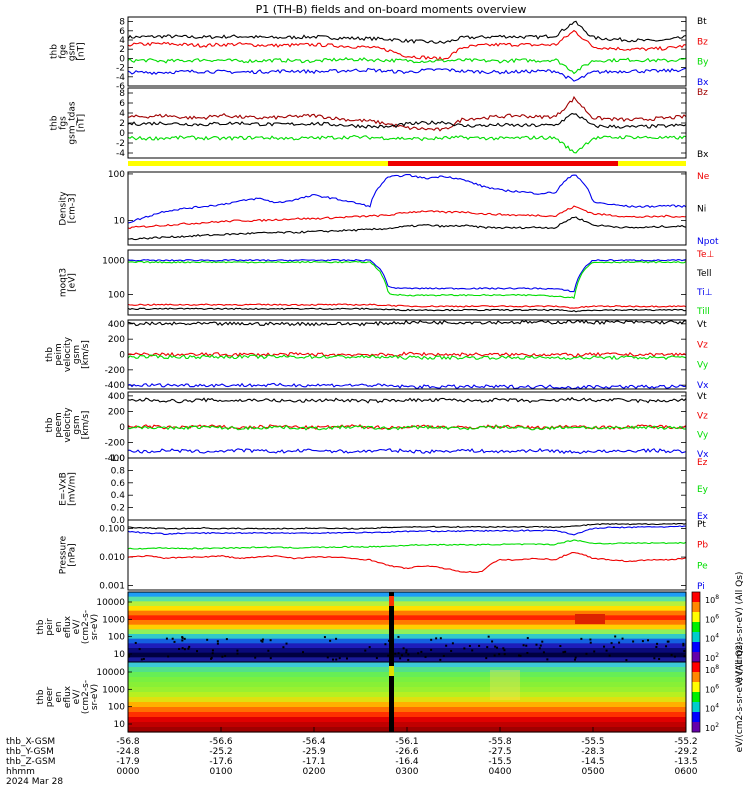 The height and width of the screenshot is (800, 750). I want to click on panel-2-ytick-label: -2, so click(120, 144).